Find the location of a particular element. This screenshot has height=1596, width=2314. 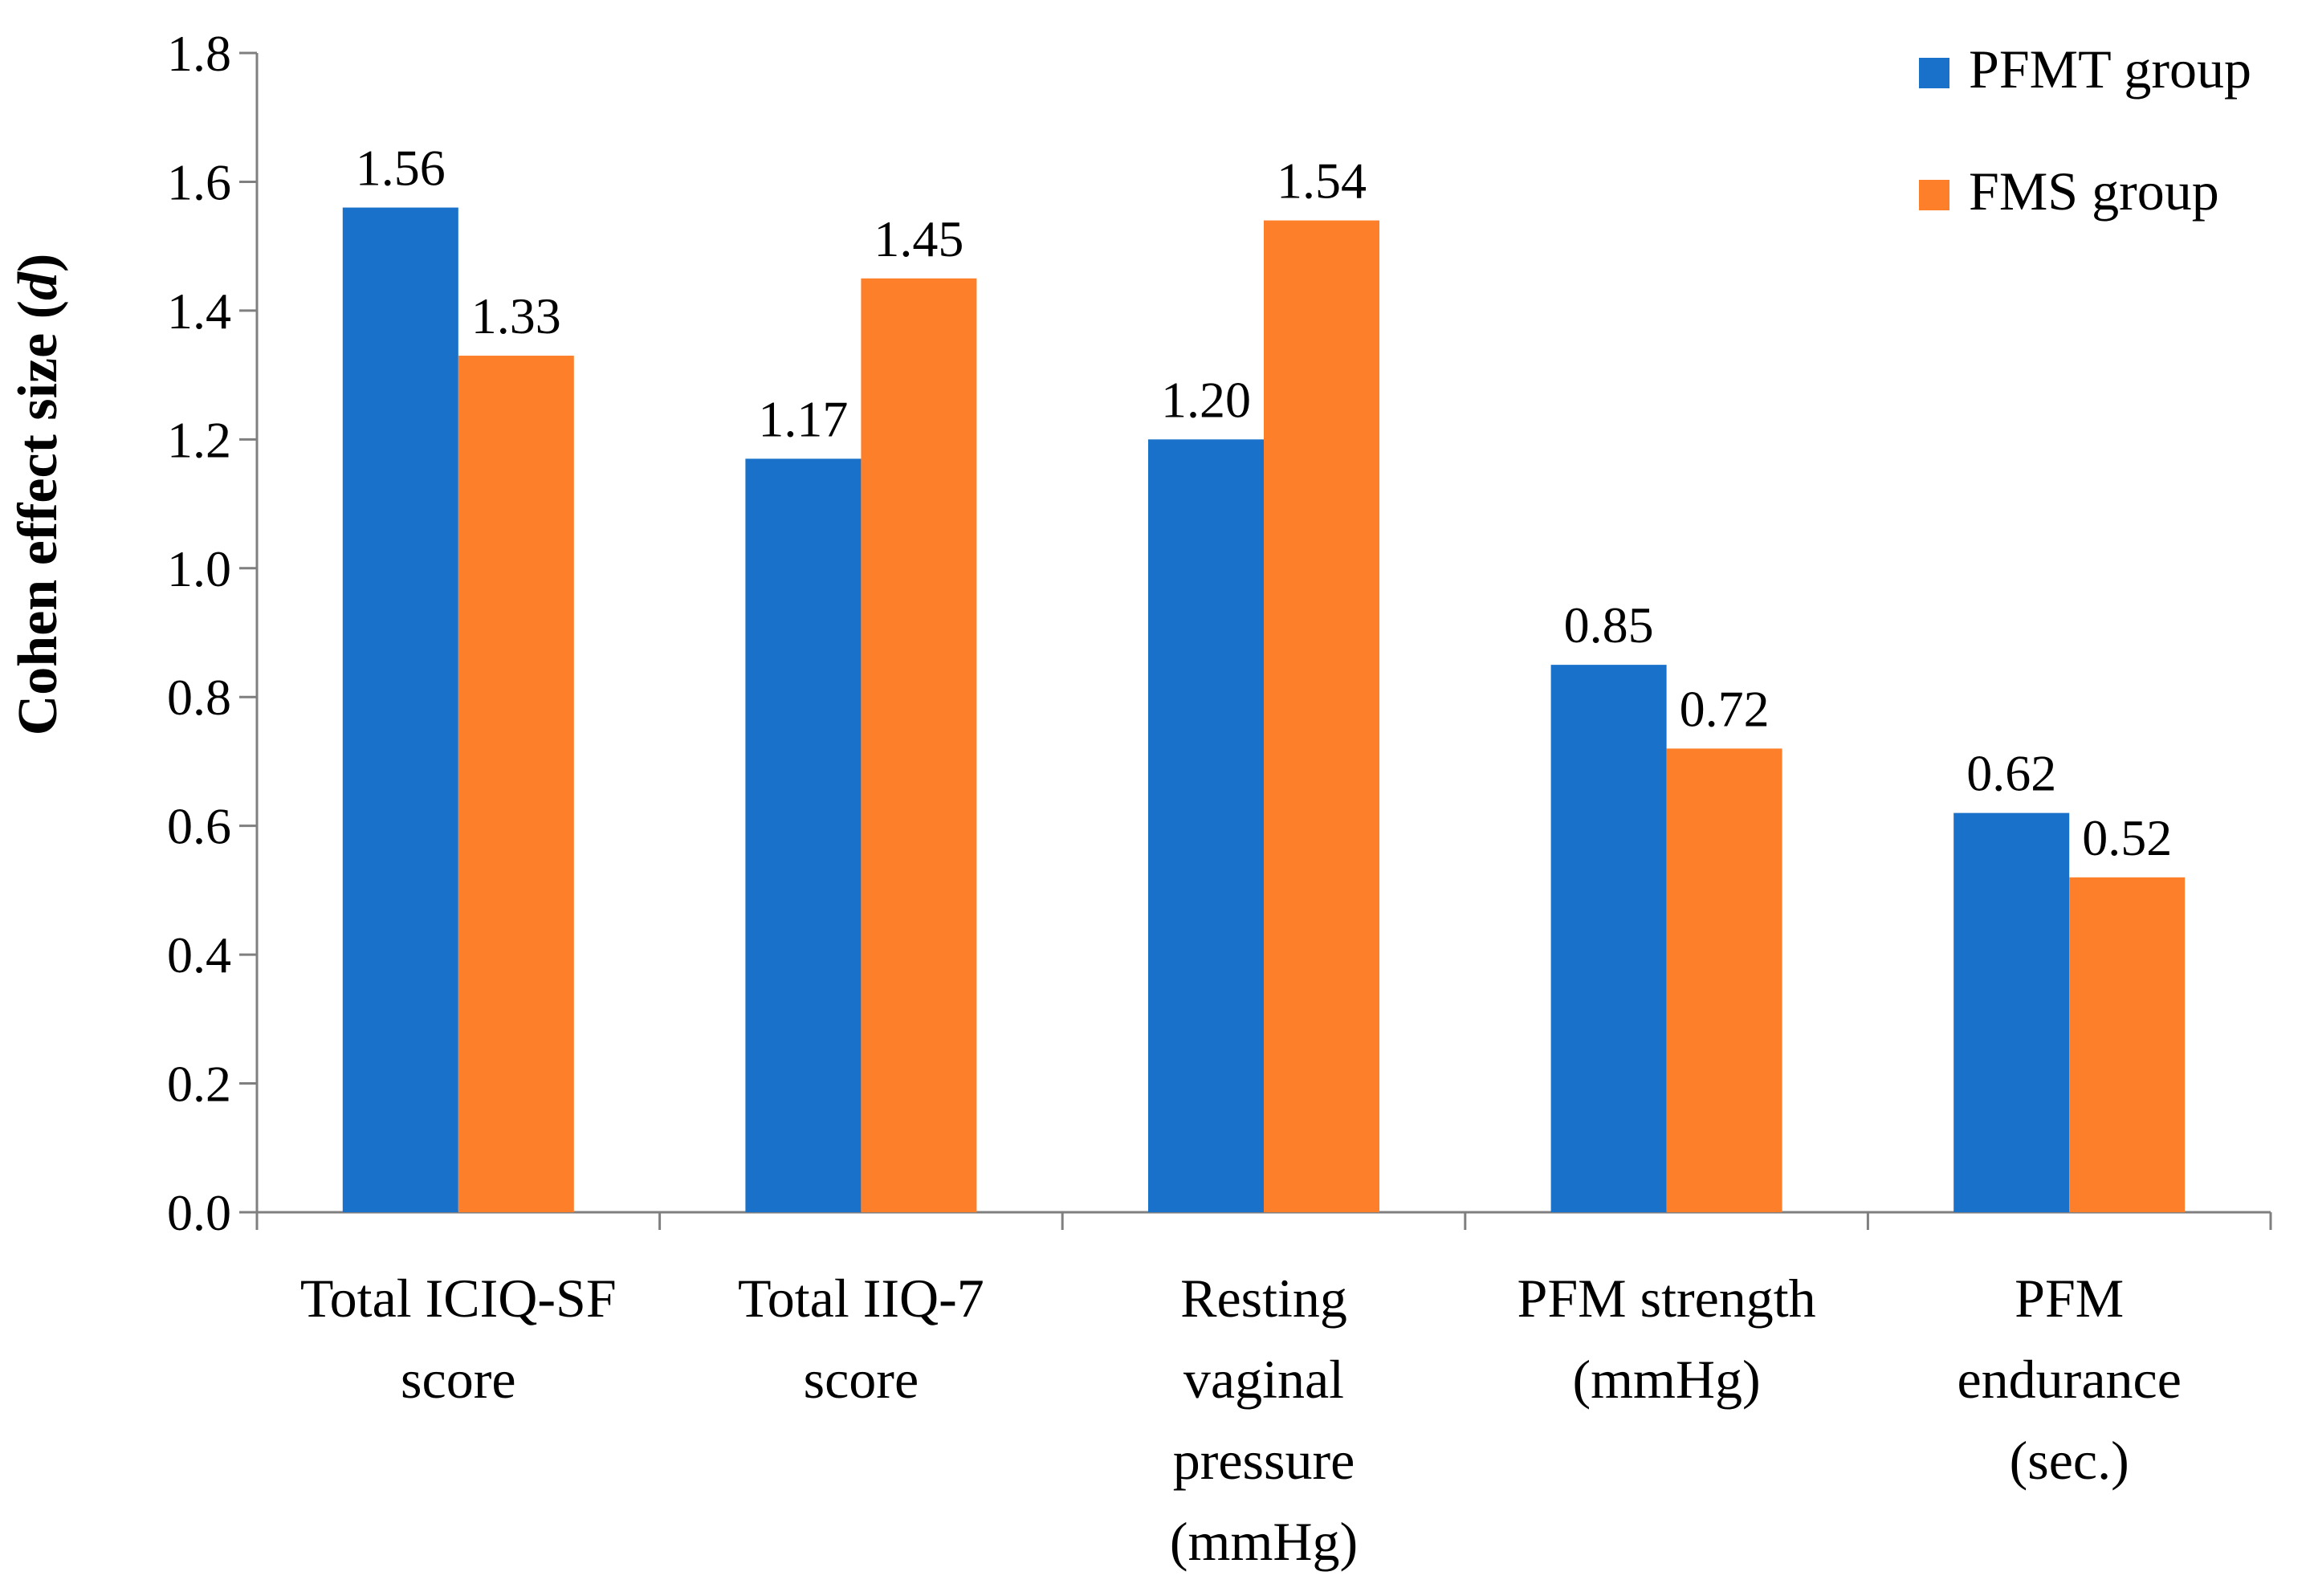

category-label: Total IIQ-7 is located at coordinates (861, 1299).